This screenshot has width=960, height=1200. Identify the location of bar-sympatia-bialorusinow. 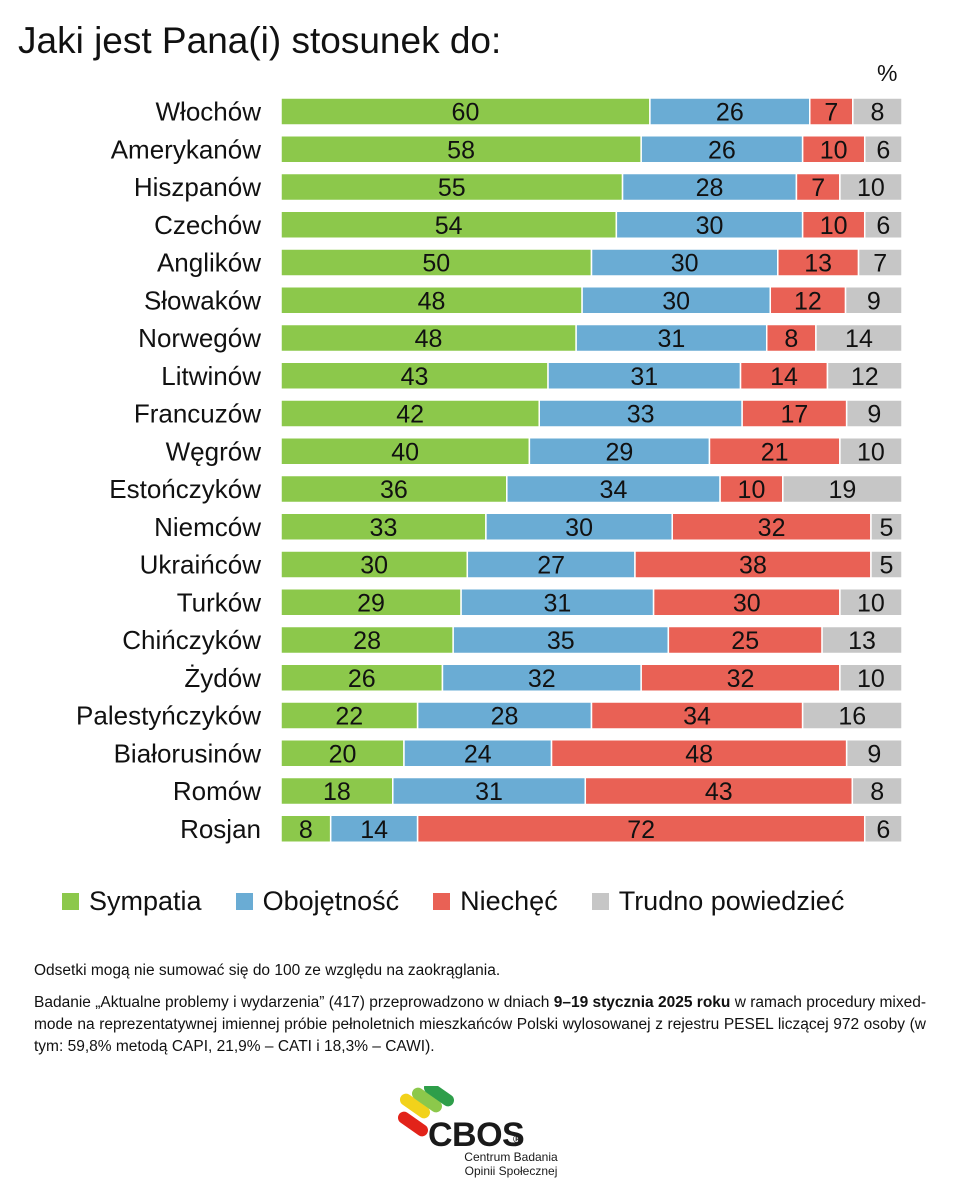
(342, 753).